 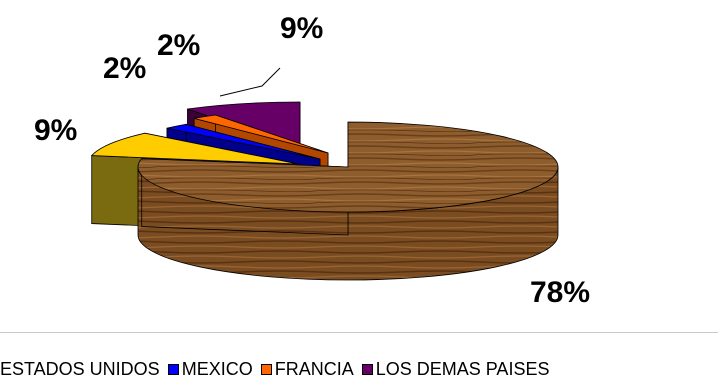 What do you see at coordinates (55, 130) in the screenshot?
I see `data-label-1: 9%` at bounding box center [55, 130].